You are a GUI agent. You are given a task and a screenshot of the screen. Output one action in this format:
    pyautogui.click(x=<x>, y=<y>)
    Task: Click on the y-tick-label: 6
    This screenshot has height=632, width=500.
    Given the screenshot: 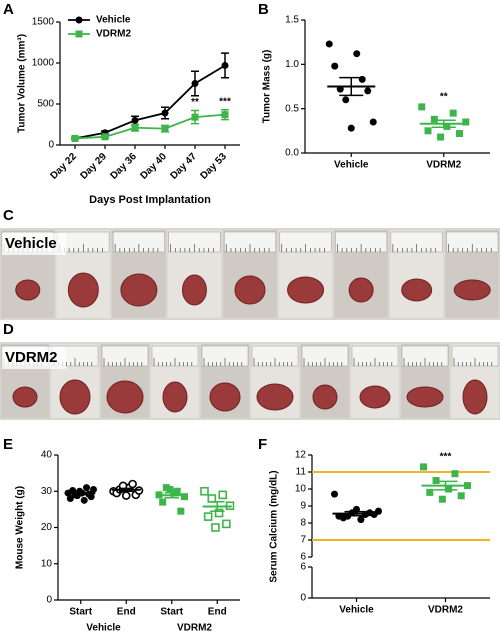 What is the action you would take?
    pyautogui.click(x=303, y=557)
    